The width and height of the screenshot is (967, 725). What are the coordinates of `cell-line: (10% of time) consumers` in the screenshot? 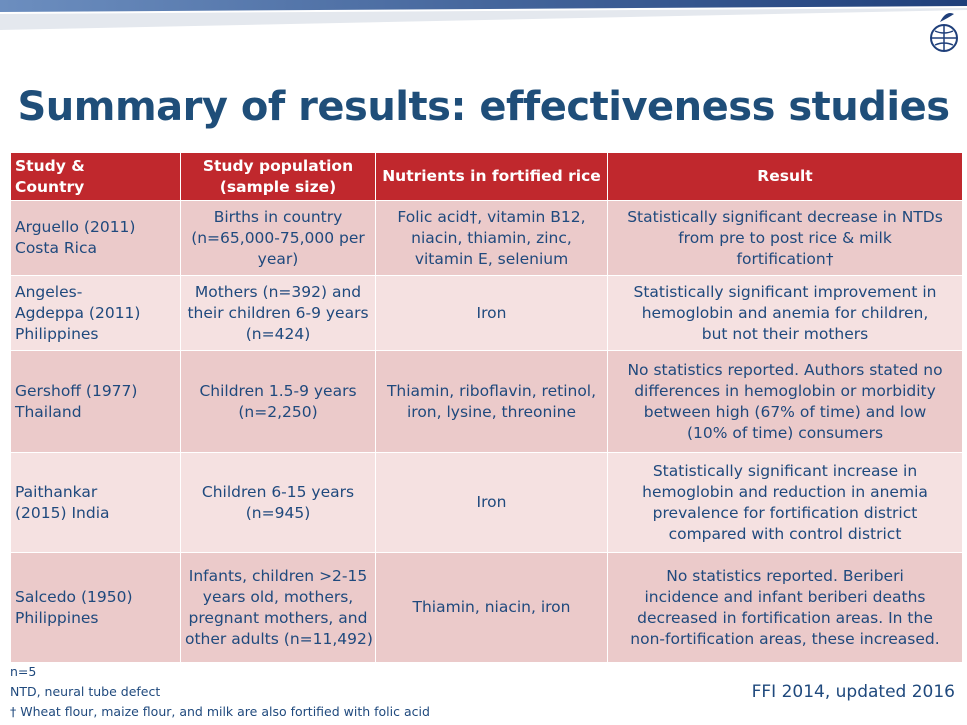 It's located at (785, 432).